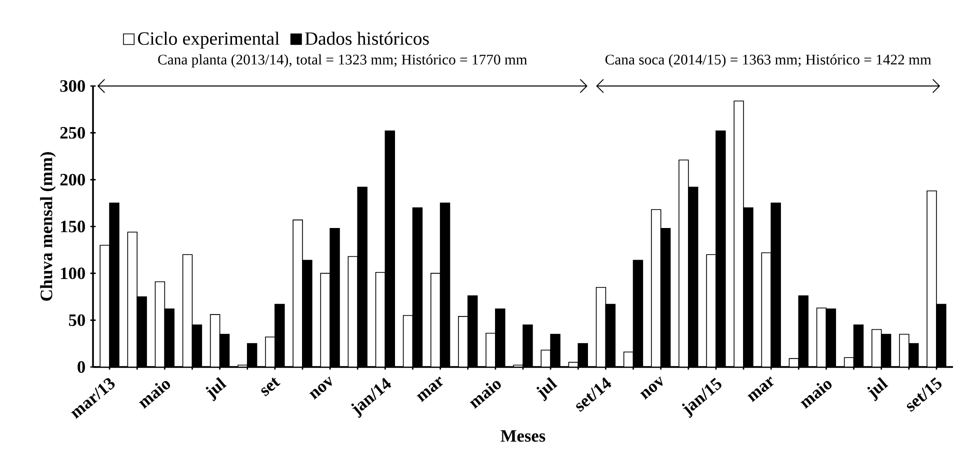 The image size is (967, 476). I want to click on x-axis-title: Meses, so click(523, 436).